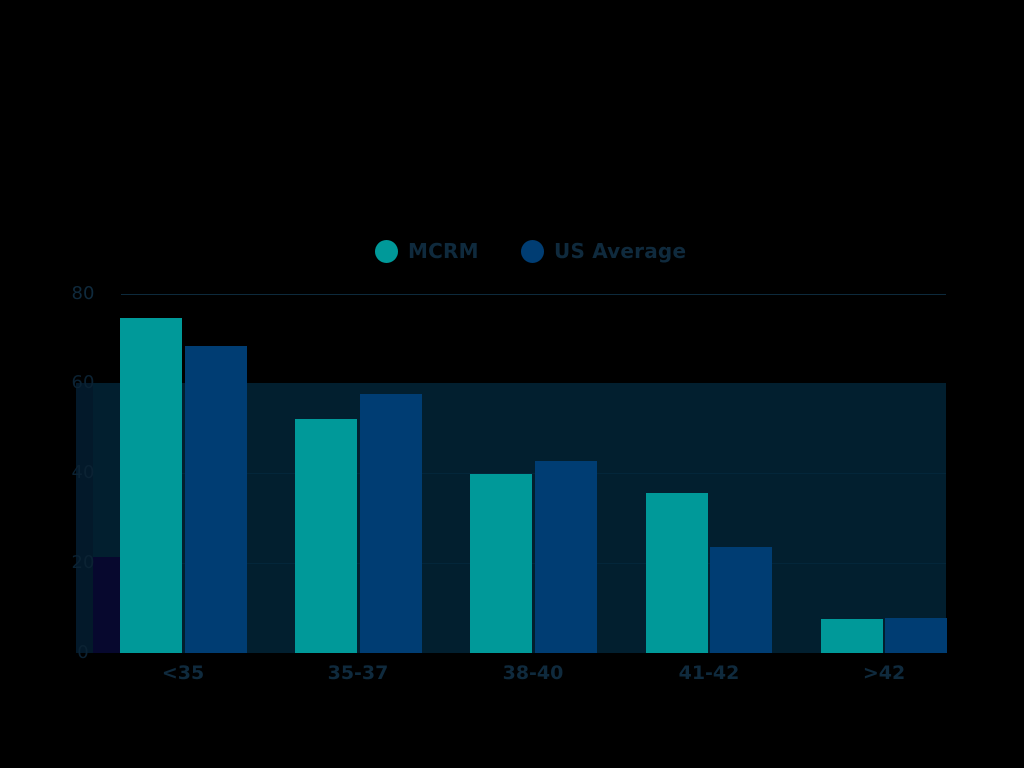 The width and height of the screenshot is (1024, 768). Describe the element at coordinates (151, 485) in the screenshot. I see `bar-mcrm-lt35` at that location.